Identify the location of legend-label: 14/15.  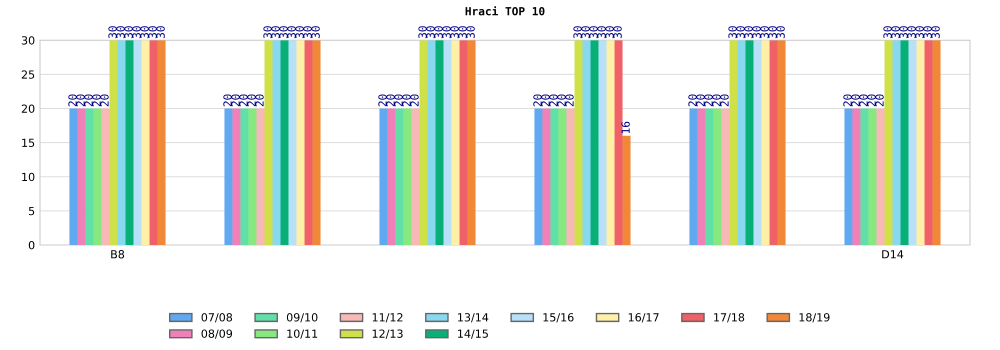
(473, 334).